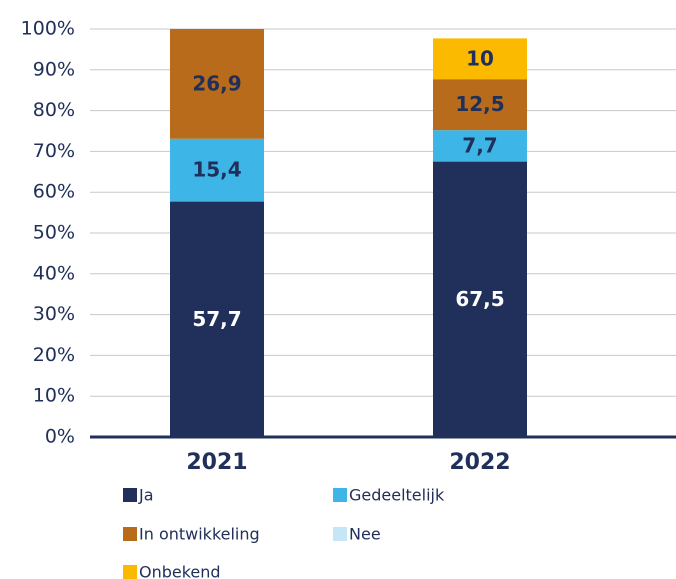 Image resolution: width=676 pixels, height=579 pixels. I want to click on data-label: 67,5, so click(479, 299).